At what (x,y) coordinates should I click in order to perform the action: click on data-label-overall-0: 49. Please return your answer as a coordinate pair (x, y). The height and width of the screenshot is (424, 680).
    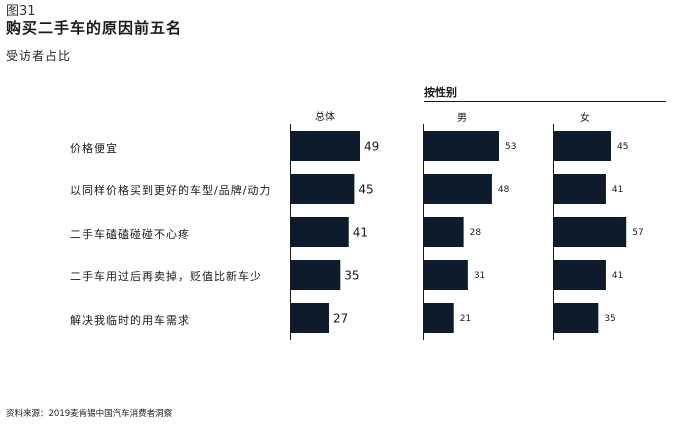
    Looking at the image, I should click on (371, 146).